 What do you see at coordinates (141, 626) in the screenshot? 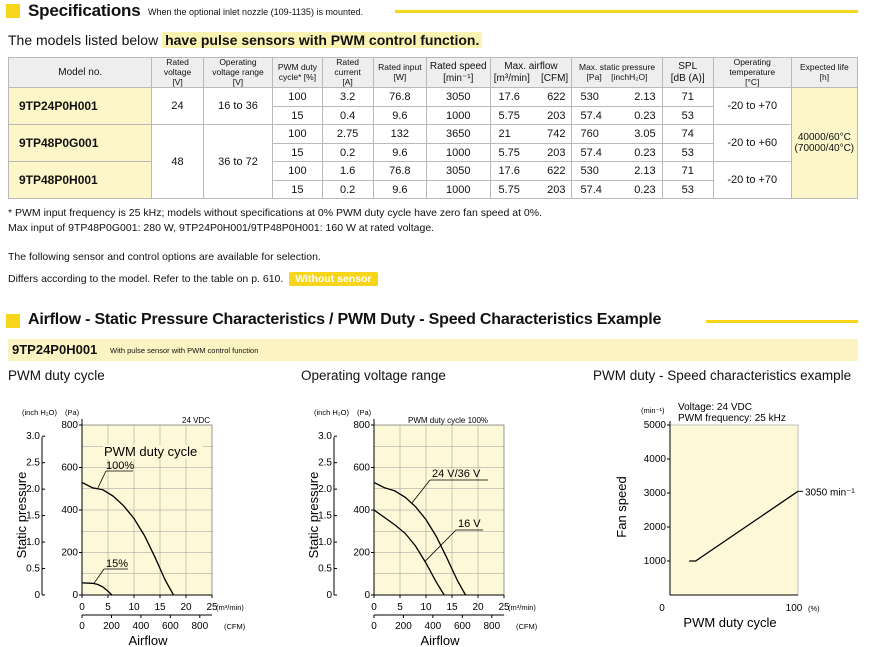
I see `x2-tick-label: 400` at bounding box center [141, 626].